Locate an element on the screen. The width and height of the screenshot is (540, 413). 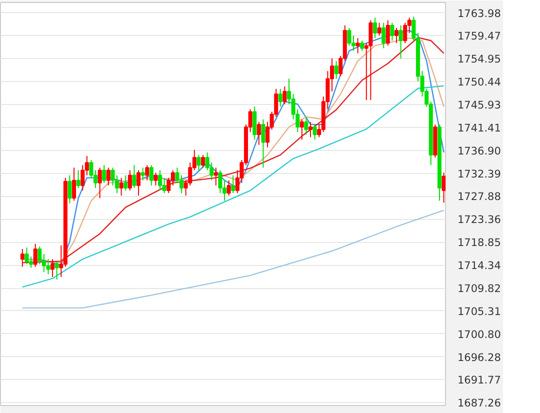
y-tick-label: 1709.82 is located at coordinates (479, 289).